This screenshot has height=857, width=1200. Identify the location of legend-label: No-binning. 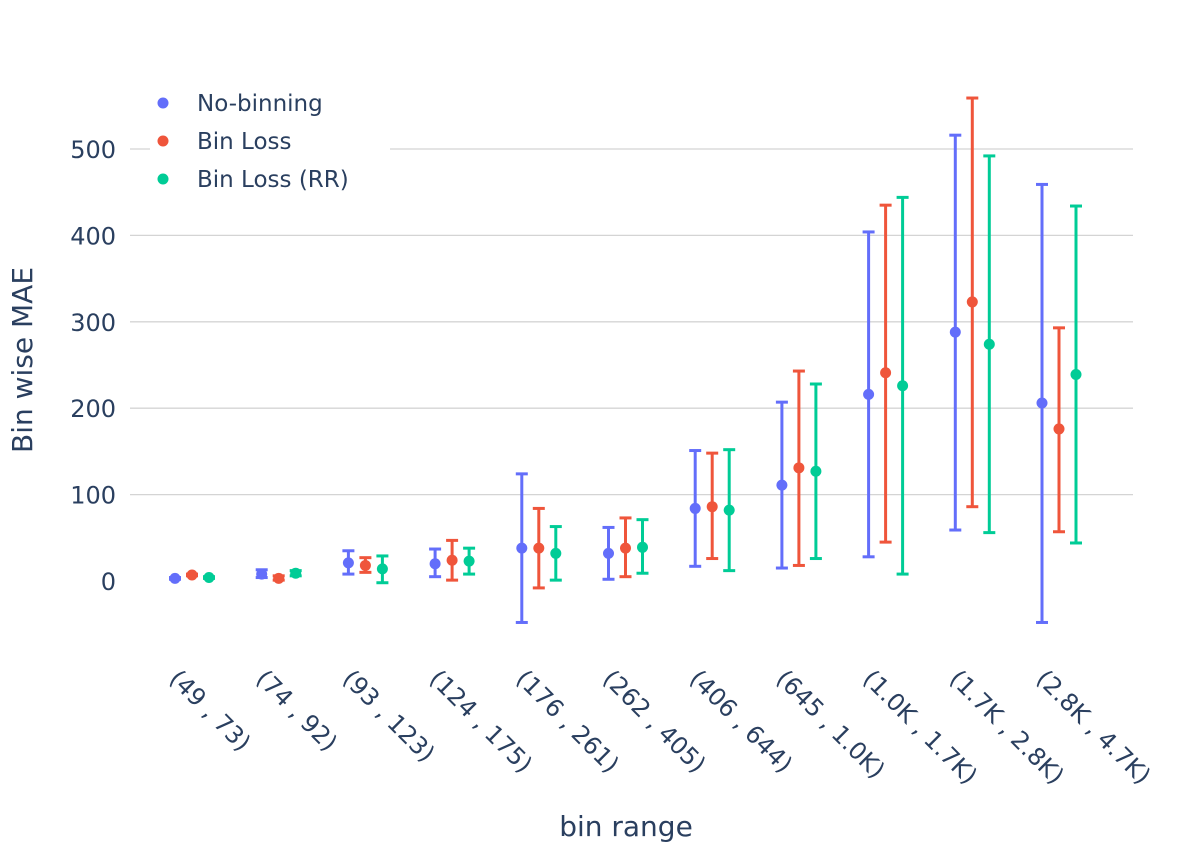
(260, 104).